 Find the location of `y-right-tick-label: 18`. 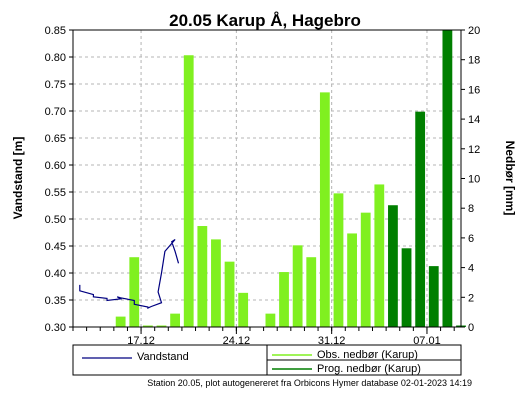

y-right-tick-label: 18 is located at coordinates (474, 61).